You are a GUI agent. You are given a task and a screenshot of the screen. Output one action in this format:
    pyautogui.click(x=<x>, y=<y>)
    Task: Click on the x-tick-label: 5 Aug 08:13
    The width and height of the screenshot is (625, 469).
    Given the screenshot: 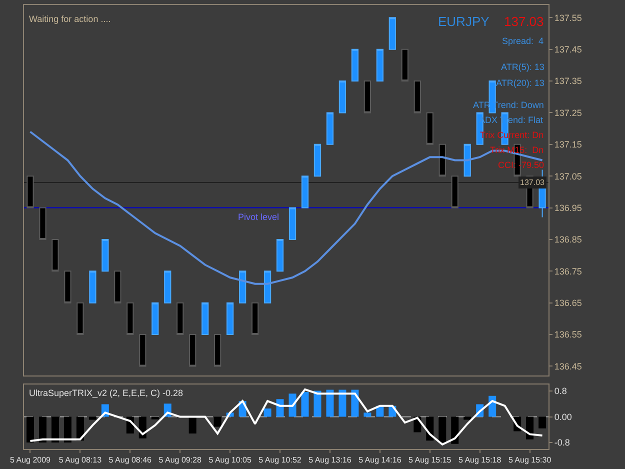 What is the action you would take?
    pyautogui.click(x=80, y=460)
    